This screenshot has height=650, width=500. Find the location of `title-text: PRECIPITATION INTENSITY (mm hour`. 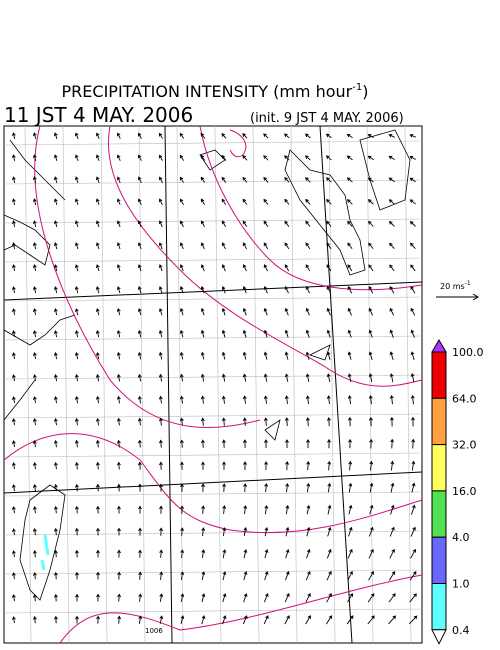

title-text: PRECIPITATION INTENSITY (mm hour is located at coordinates (207, 91).